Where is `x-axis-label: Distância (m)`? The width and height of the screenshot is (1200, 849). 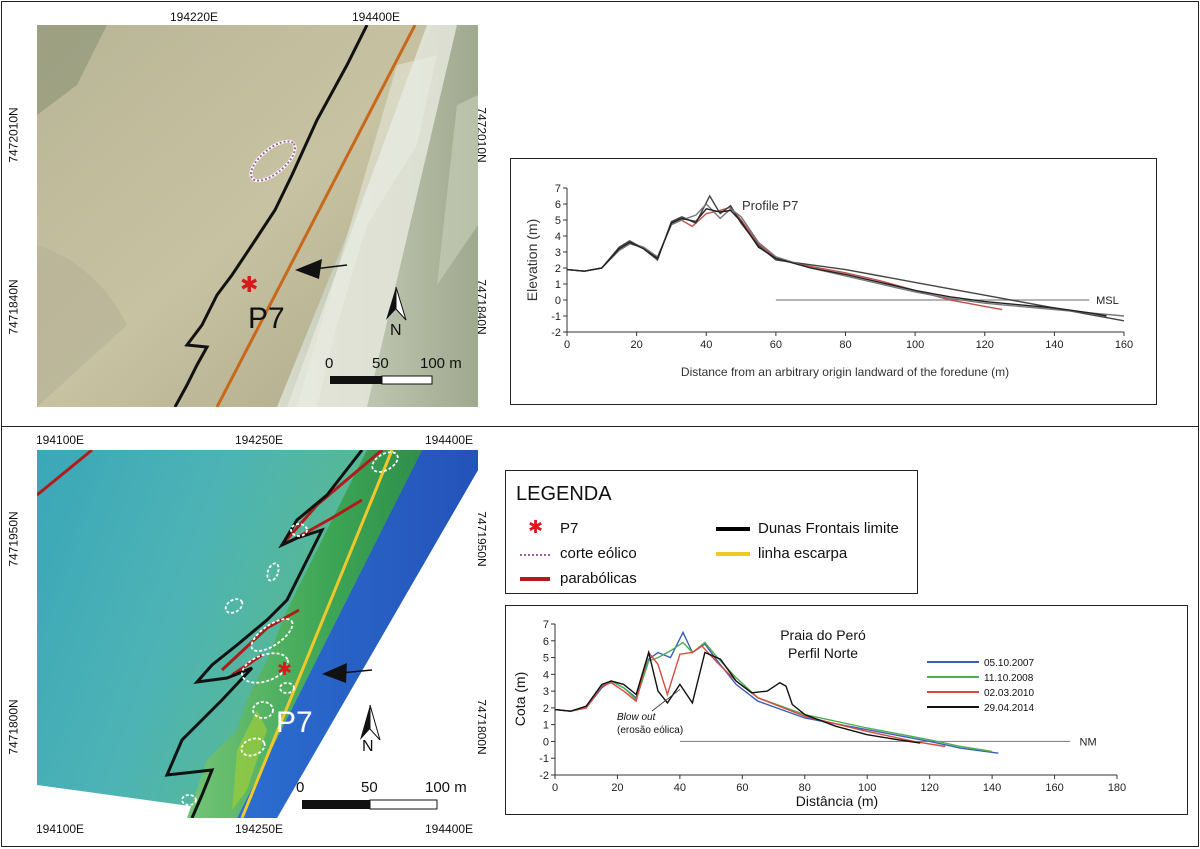 x-axis-label: Distância (m) is located at coordinates (837, 801).